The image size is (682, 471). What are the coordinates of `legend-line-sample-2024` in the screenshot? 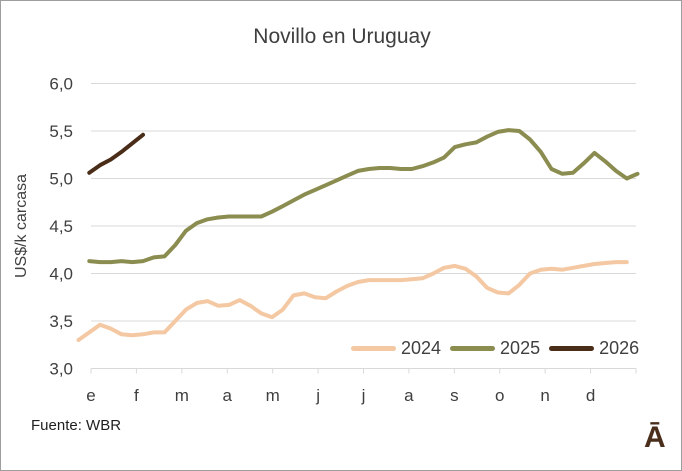 It's located at (373, 348).